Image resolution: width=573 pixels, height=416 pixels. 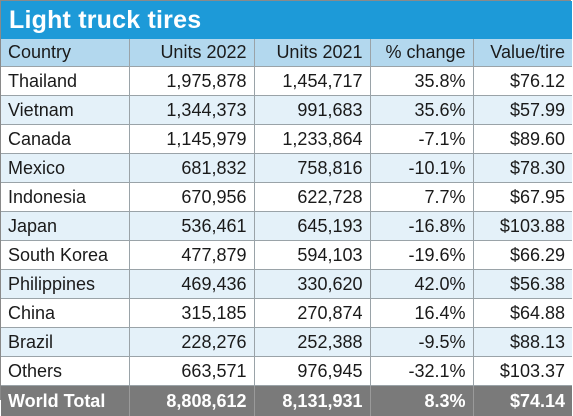 What do you see at coordinates (191, 81) in the screenshot?
I see `cell-units-2022: 1,975,878` at bounding box center [191, 81].